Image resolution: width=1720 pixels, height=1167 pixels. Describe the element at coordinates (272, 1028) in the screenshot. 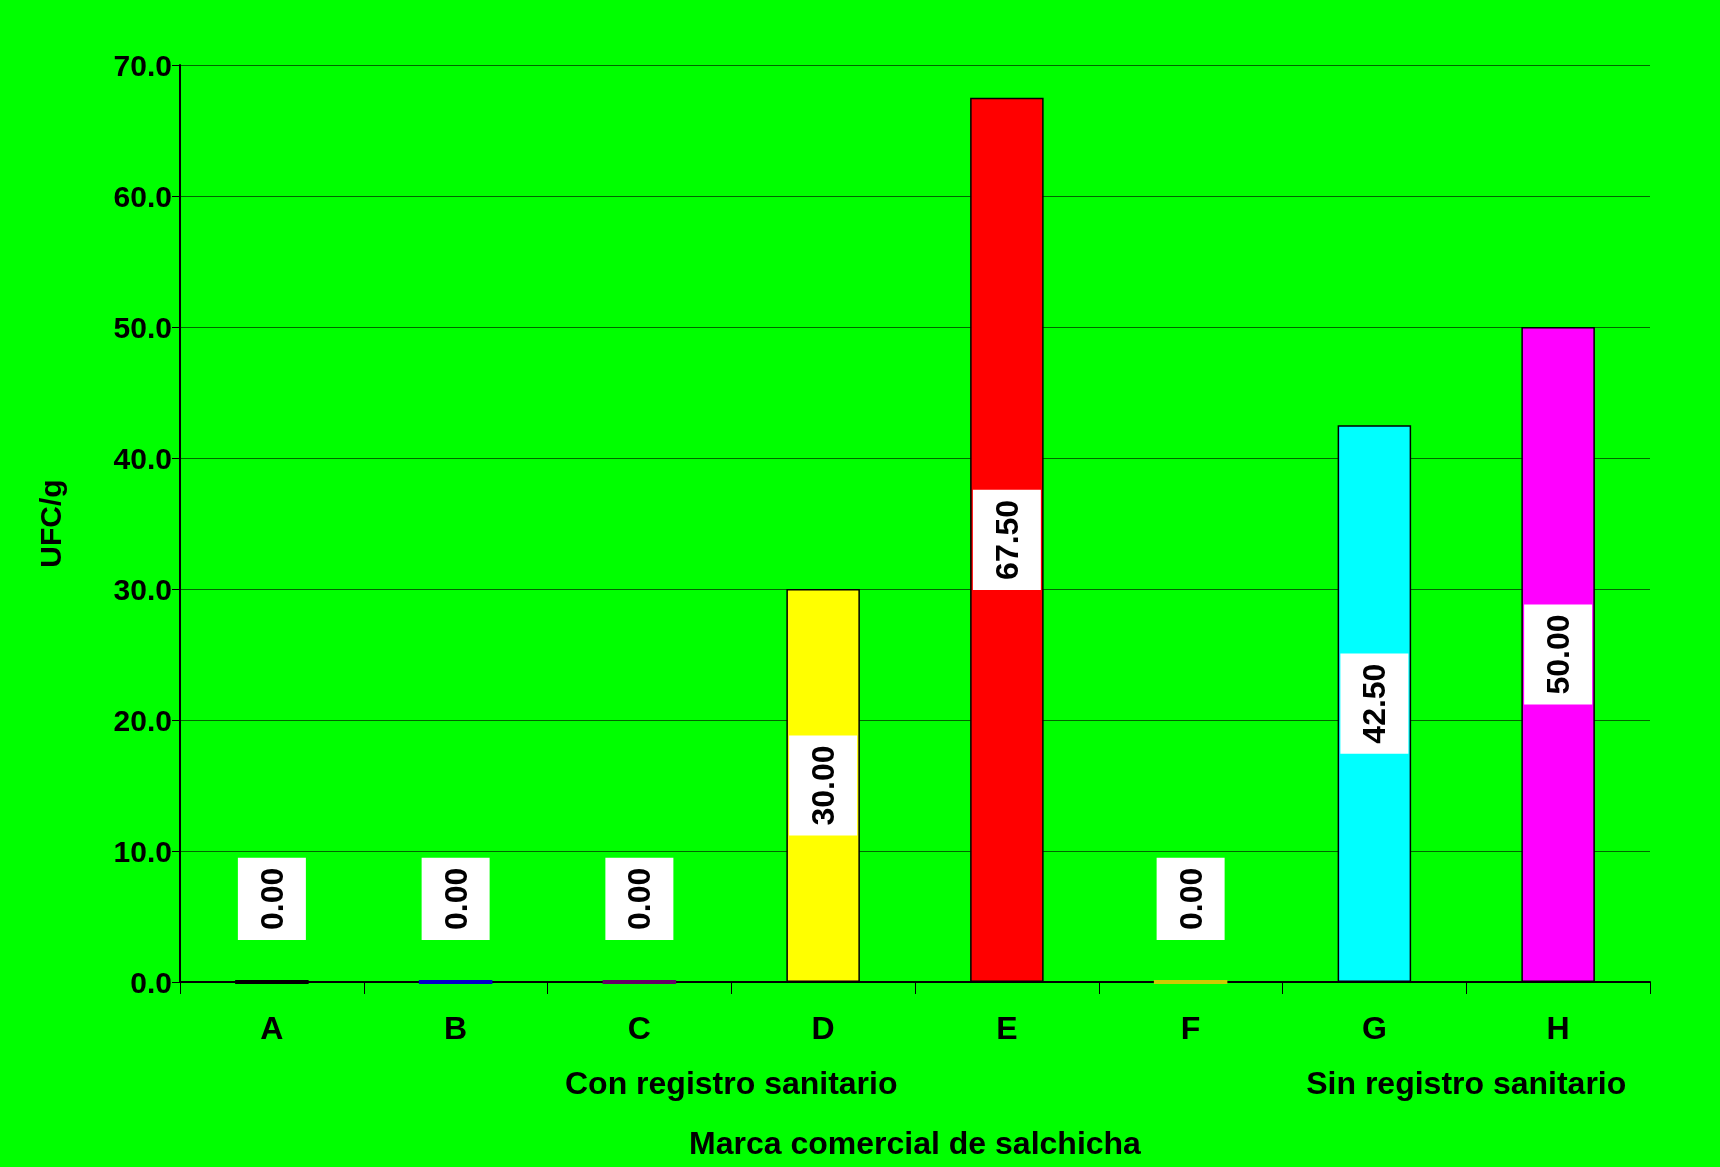

I see `x-tick-label: A` at that location.